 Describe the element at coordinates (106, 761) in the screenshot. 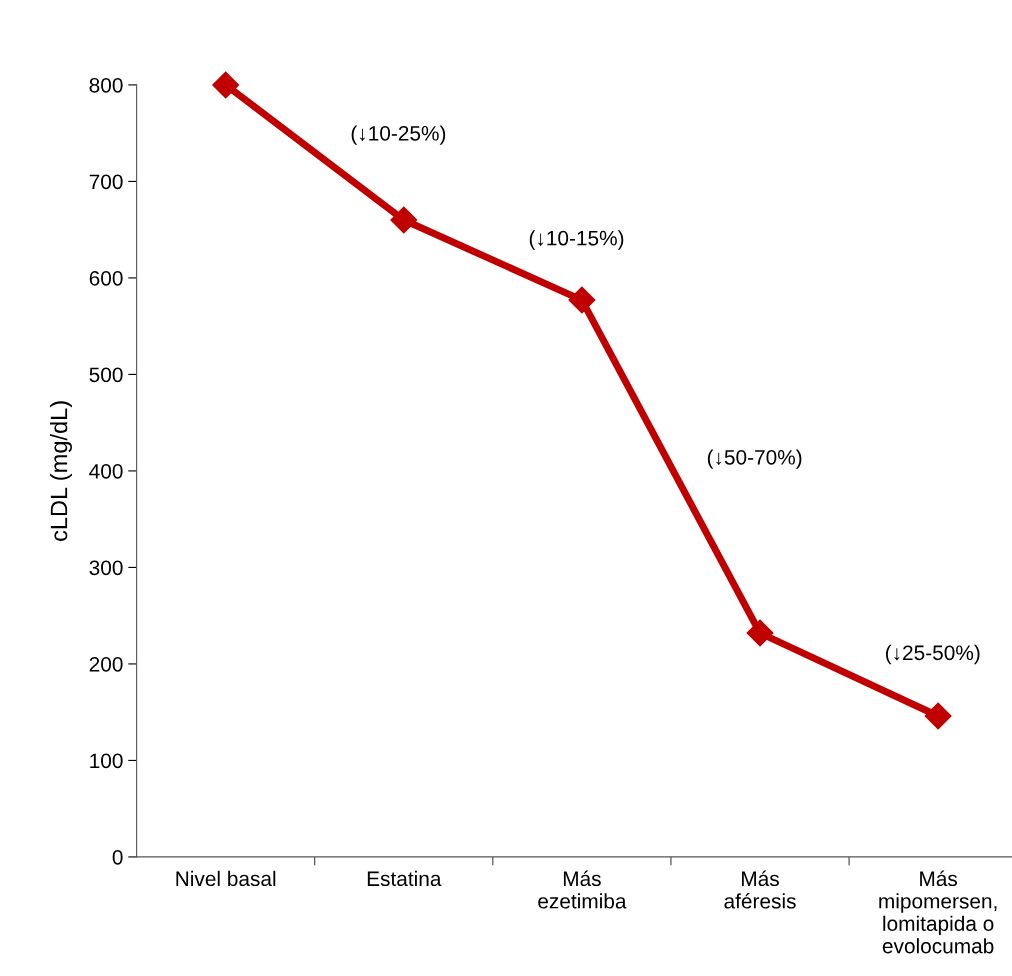

I see `y-tick-label: 100` at that location.